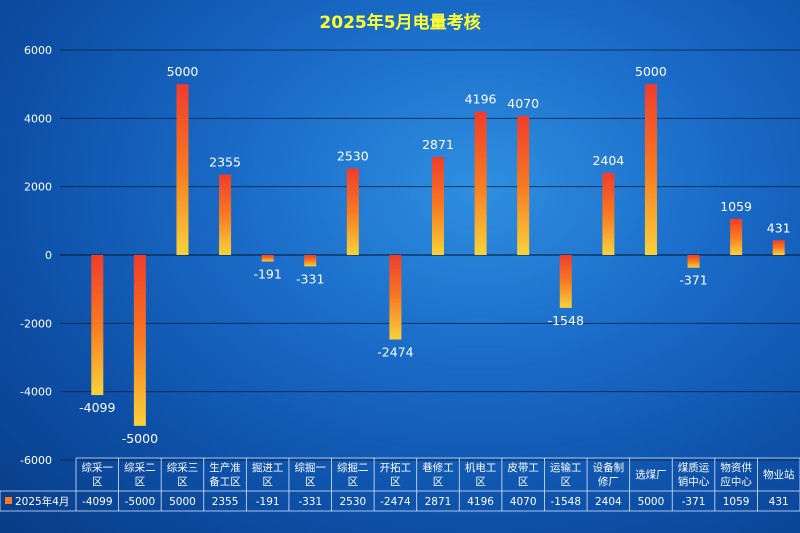 This screenshot has height=533, width=800. I want to click on data-label: 4070, so click(523, 103).